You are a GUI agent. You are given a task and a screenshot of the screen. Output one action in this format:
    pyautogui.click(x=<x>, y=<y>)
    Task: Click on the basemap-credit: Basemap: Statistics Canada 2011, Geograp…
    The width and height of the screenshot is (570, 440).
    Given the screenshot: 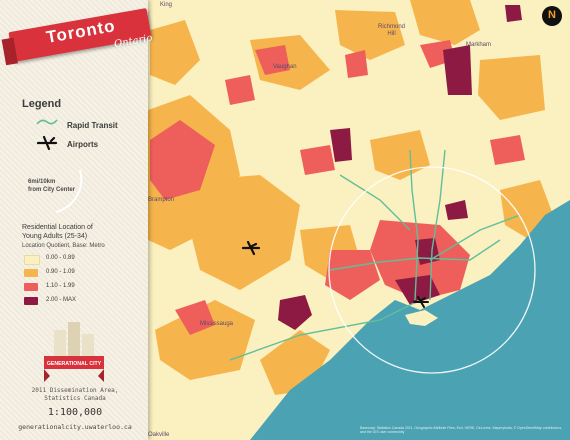 What is the action you would take?
    pyautogui.click(x=461, y=430)
    